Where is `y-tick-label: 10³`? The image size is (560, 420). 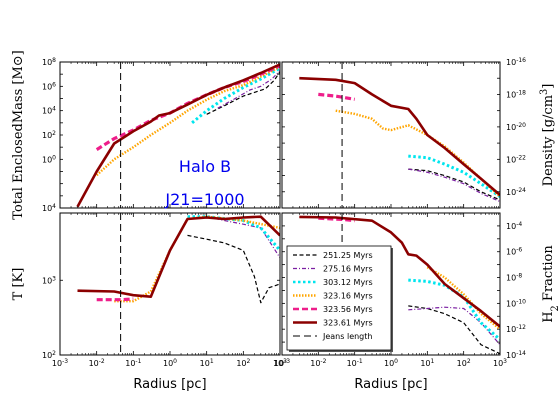
y-tick-label: 10³ is located at coordinates (49, 280).